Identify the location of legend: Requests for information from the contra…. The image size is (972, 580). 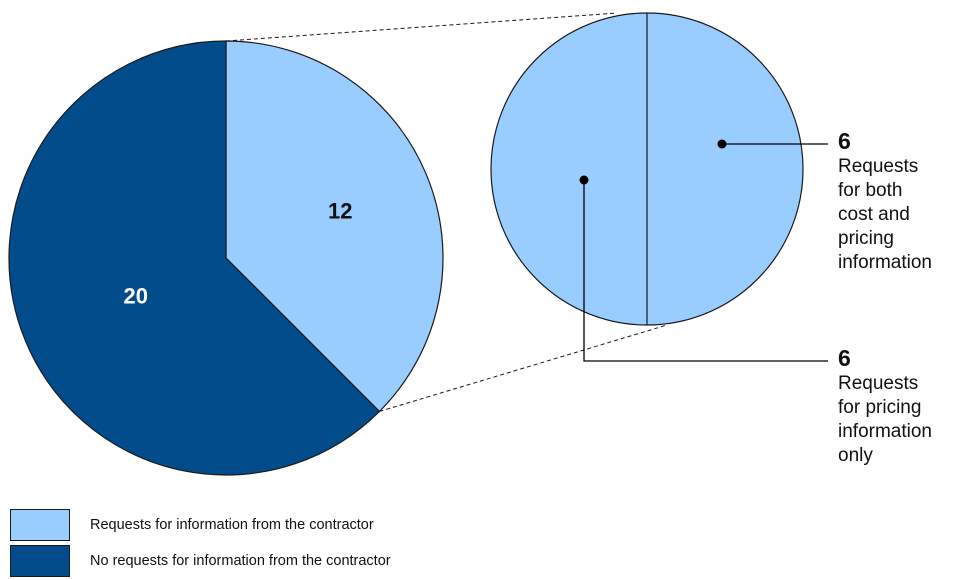
(200, 544).